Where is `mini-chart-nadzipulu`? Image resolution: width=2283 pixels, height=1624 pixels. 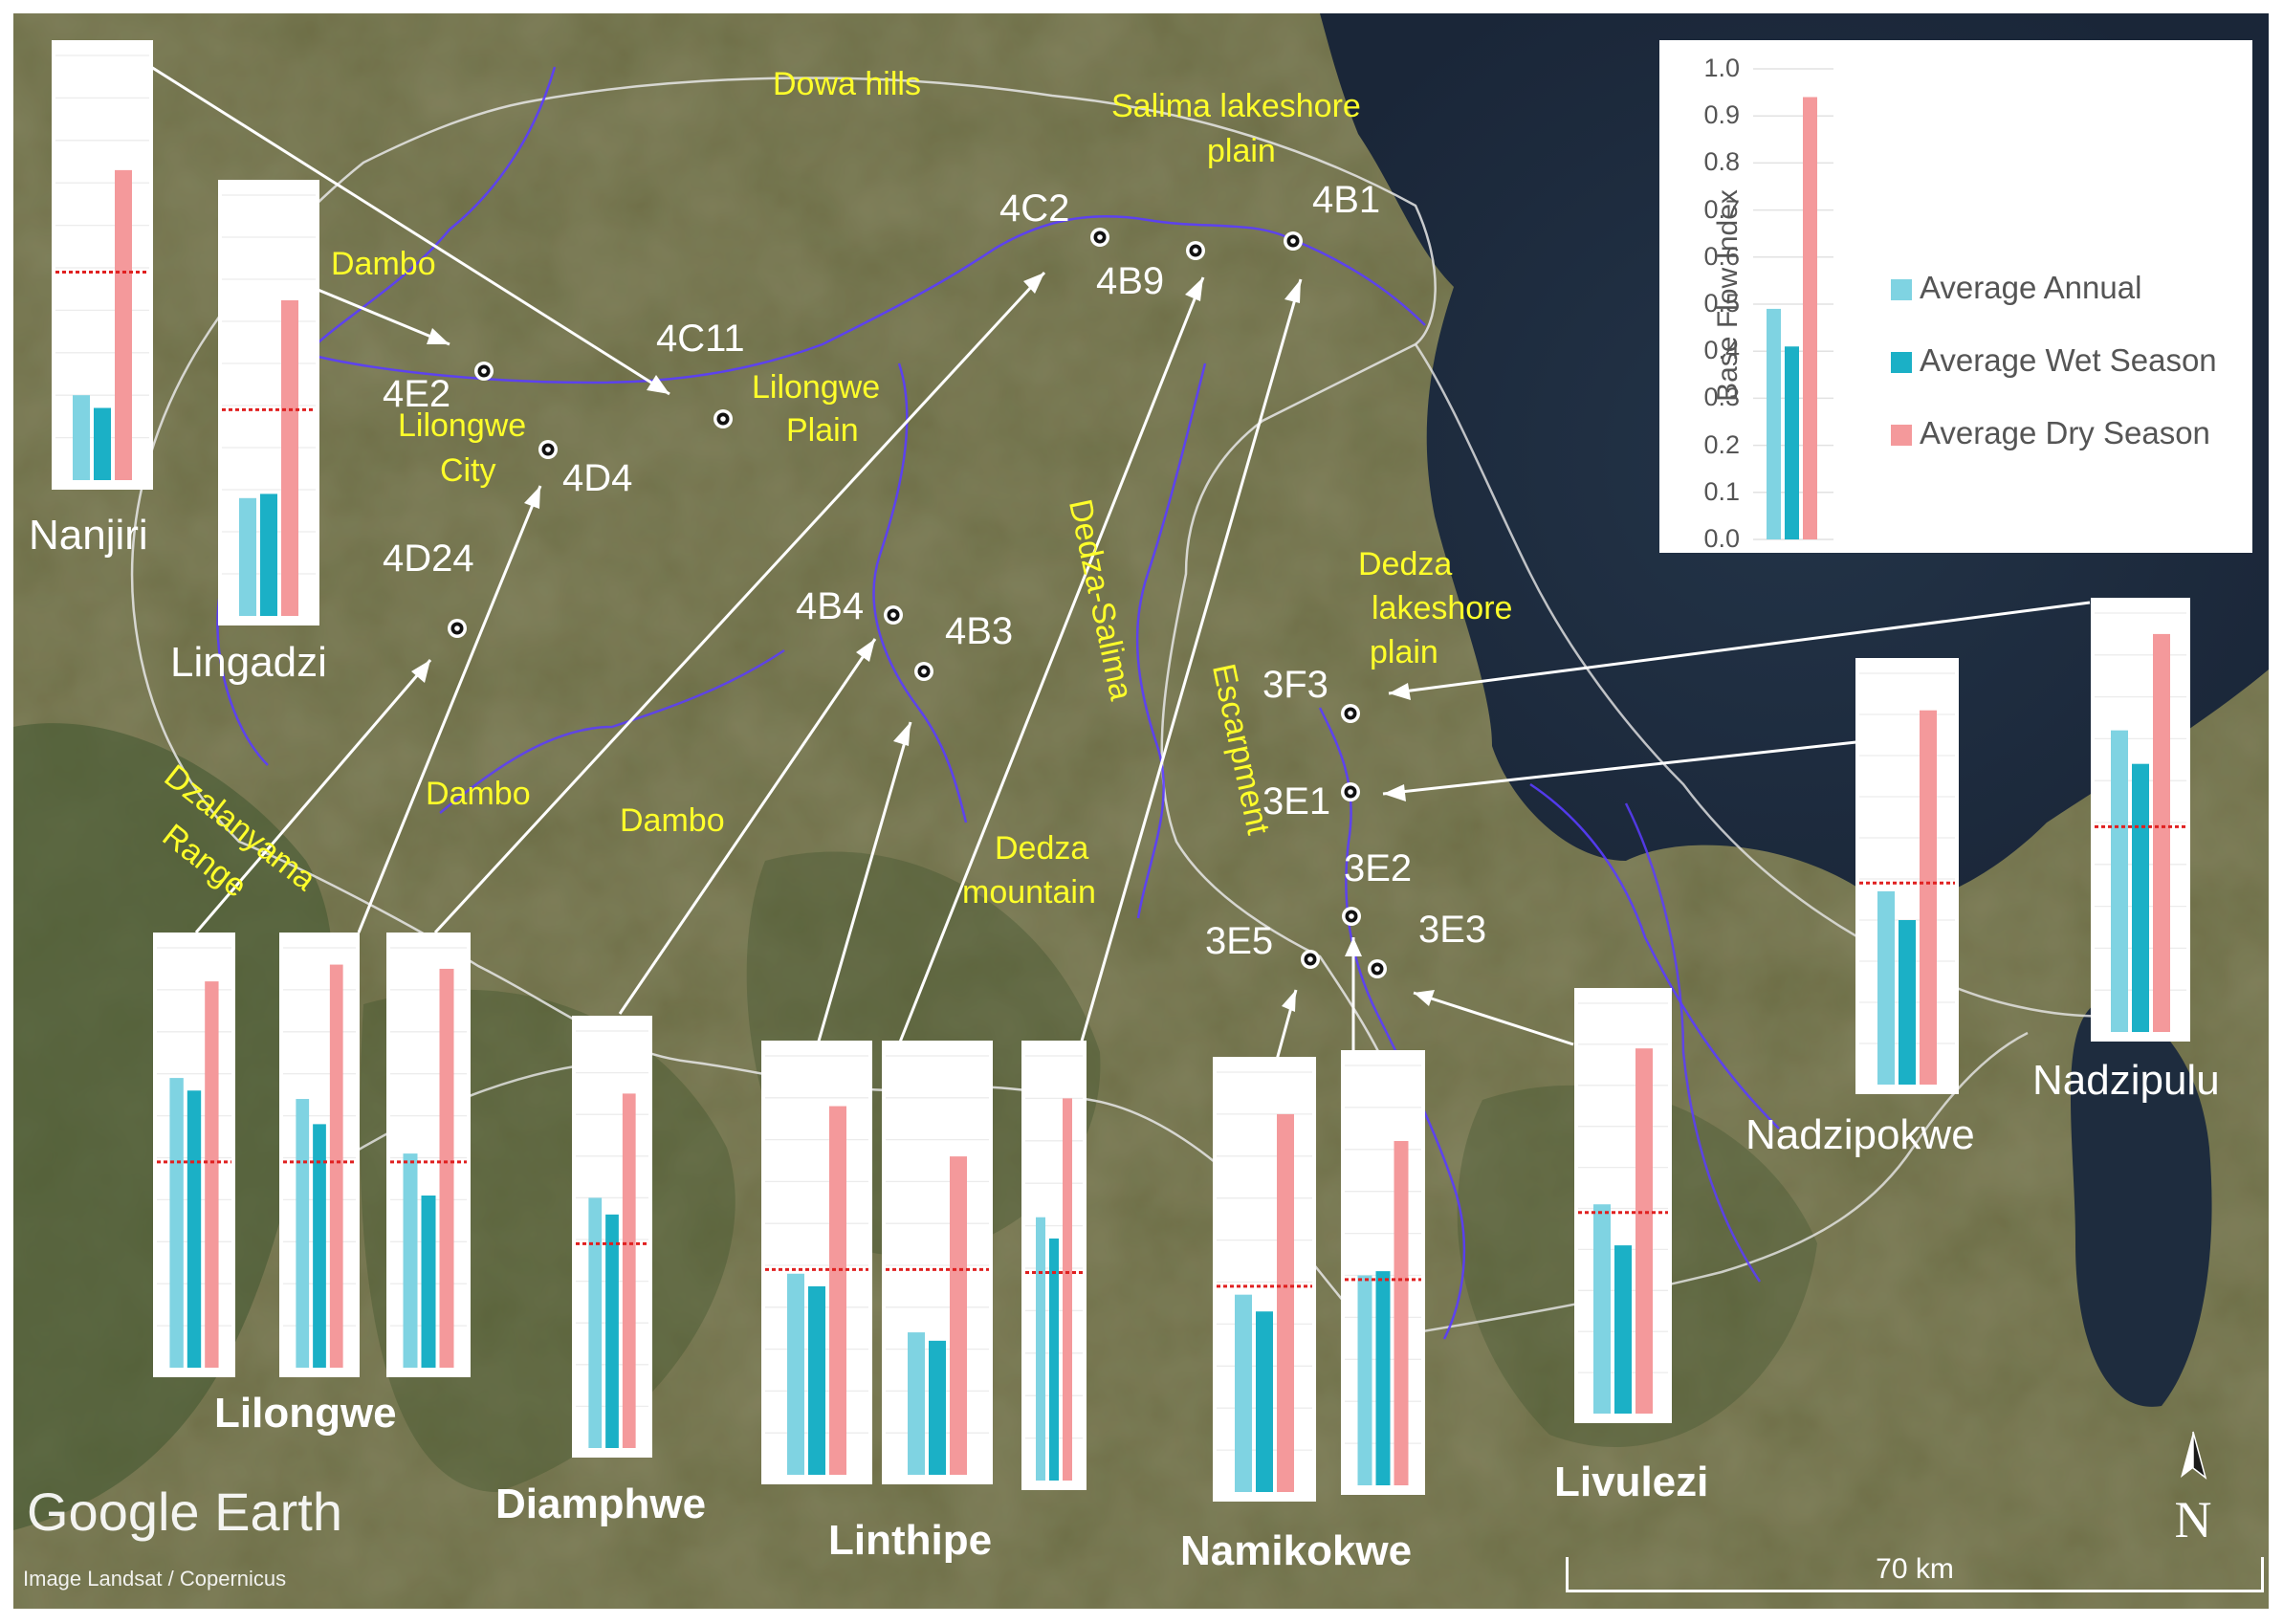 mini-chart-nadzipulu is located at coordinates (2140, 820).